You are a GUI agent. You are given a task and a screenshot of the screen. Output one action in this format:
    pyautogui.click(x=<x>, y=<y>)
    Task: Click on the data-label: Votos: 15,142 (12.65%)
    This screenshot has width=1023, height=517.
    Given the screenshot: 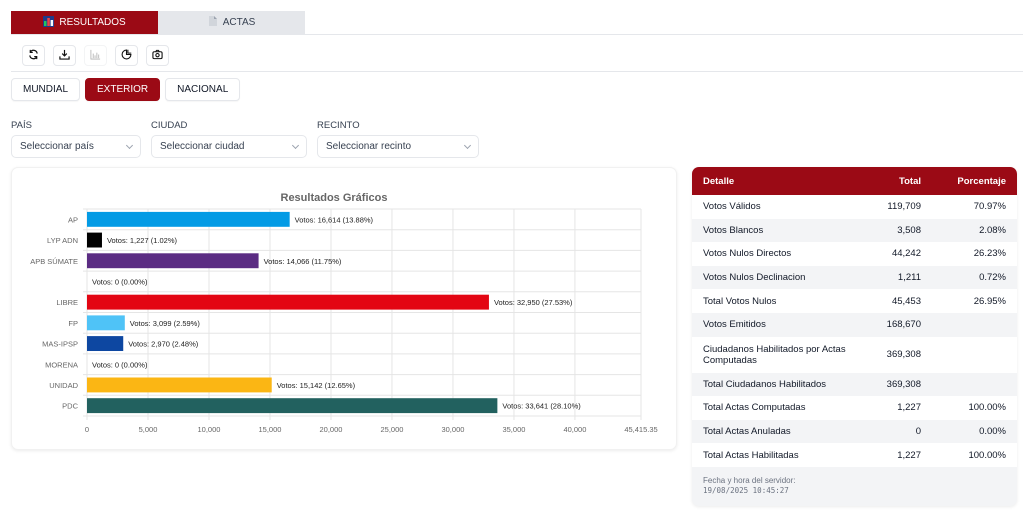 What is the action you would take?
    pyautogui.click(x=316, y=385)
    